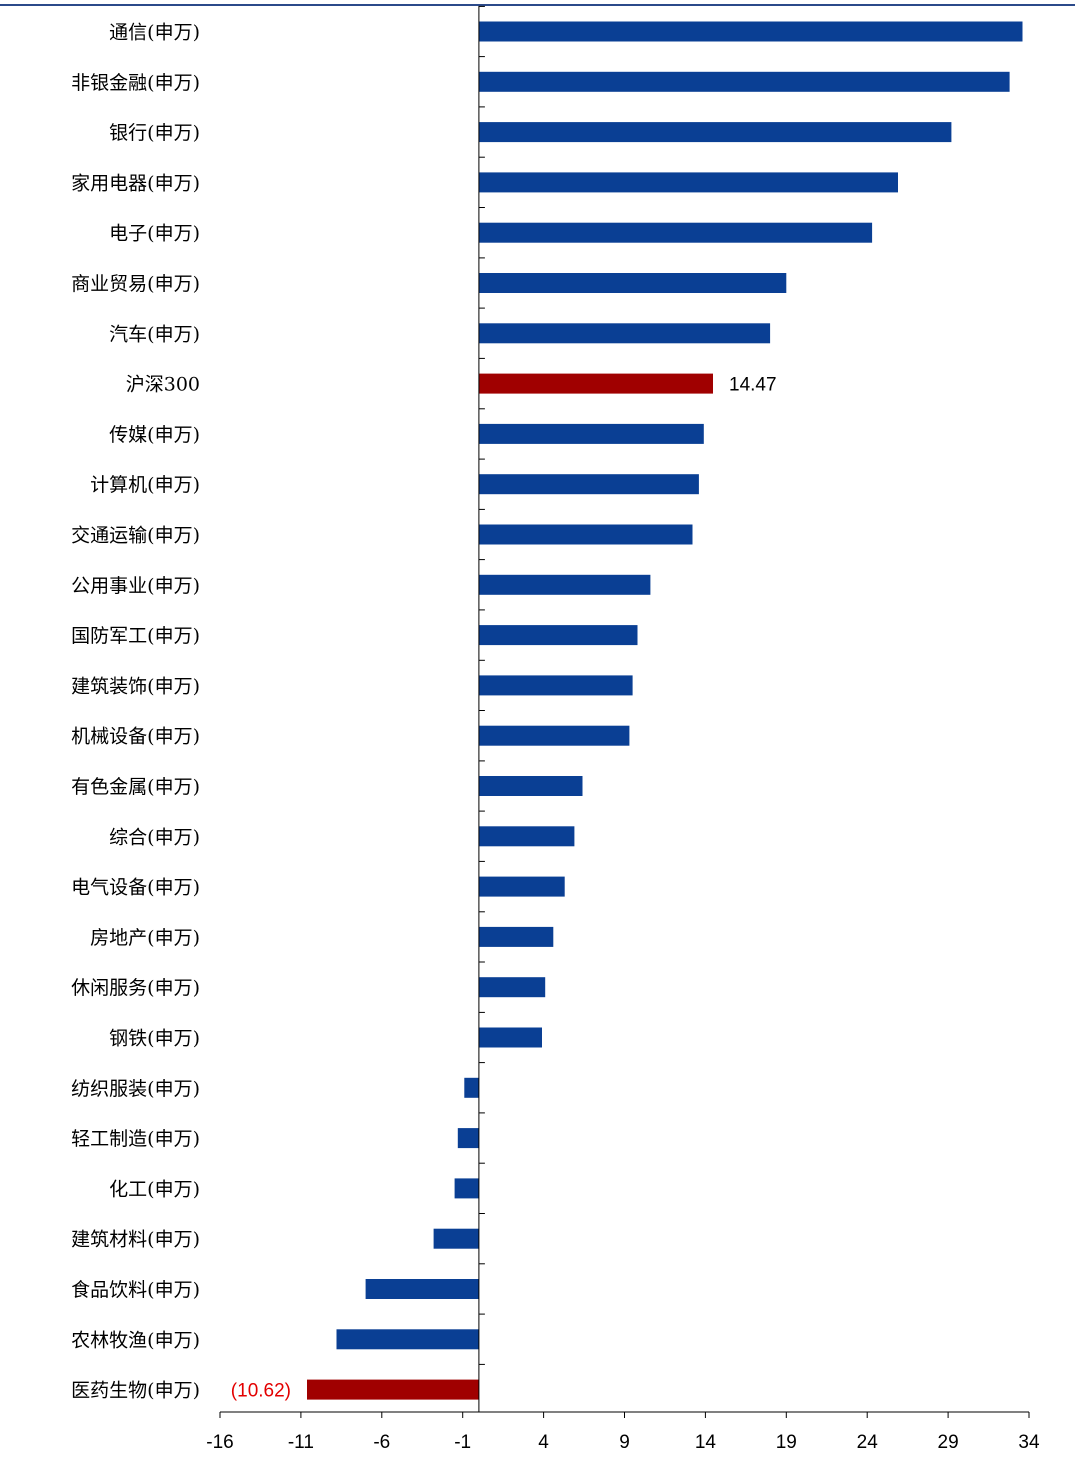 The height and width of the screenshot is (1459, 1075). I want to click on data-label: 14.47, so click(753, 385).